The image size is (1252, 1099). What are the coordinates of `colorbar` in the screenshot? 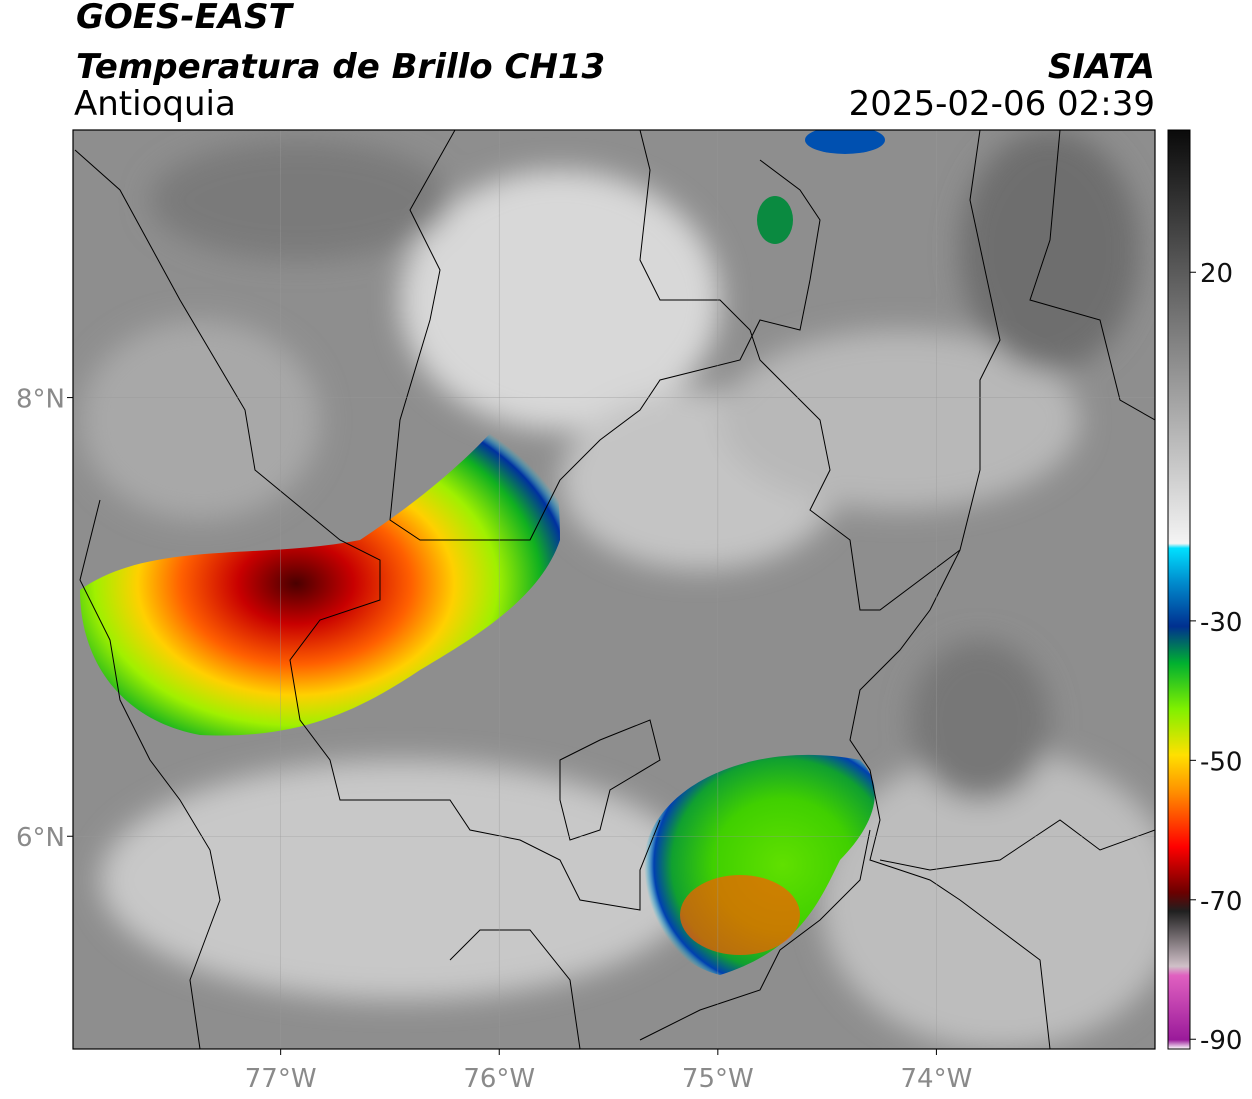 It's located at (1179, 589).